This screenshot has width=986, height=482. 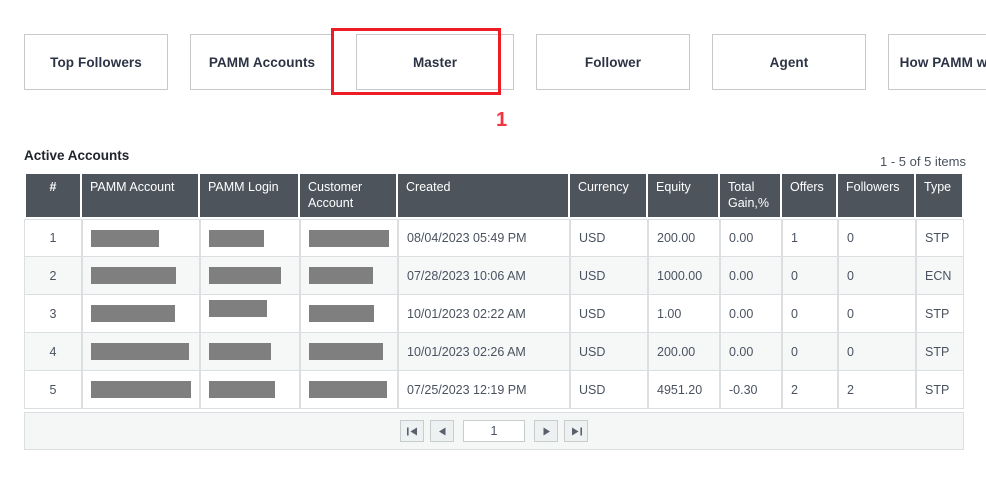 I want to click on cell-offers: 2, so click(x=810, y=390).